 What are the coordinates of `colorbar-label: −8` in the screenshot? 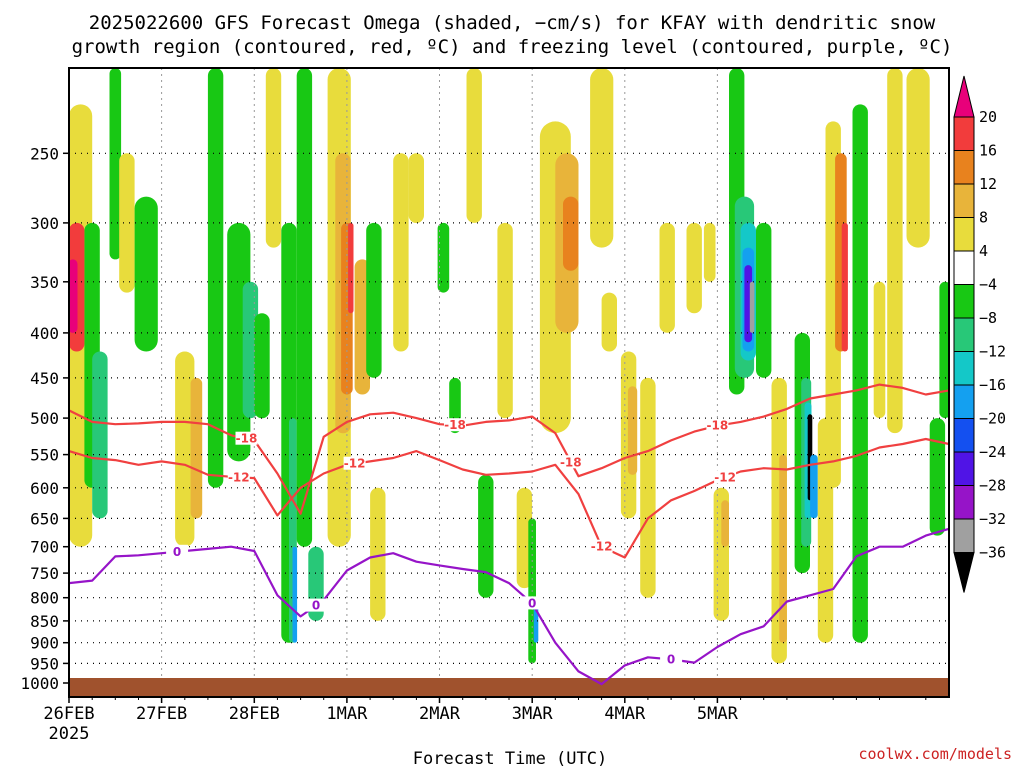 It's located at (988, 318).